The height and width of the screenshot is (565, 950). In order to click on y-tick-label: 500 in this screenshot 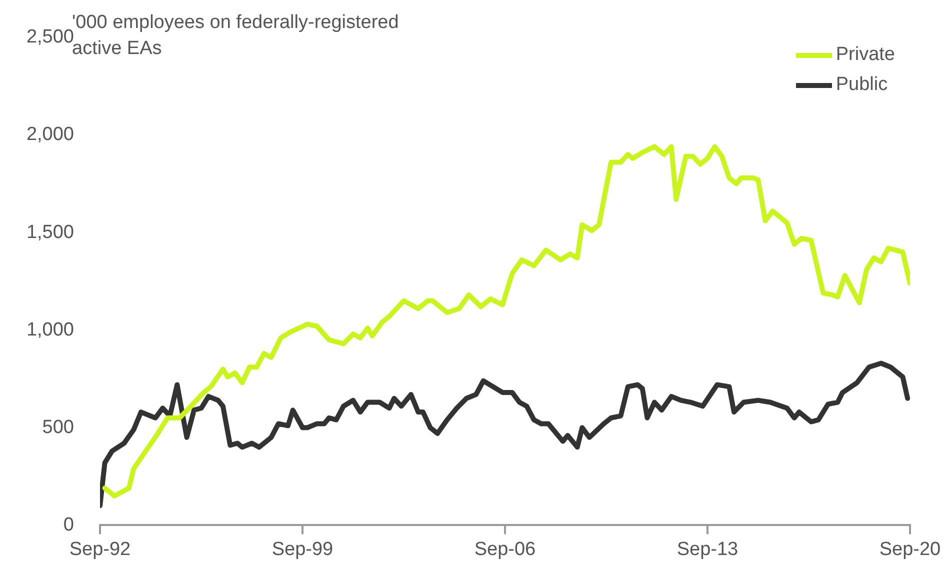, I will do `click(58, 427)`.